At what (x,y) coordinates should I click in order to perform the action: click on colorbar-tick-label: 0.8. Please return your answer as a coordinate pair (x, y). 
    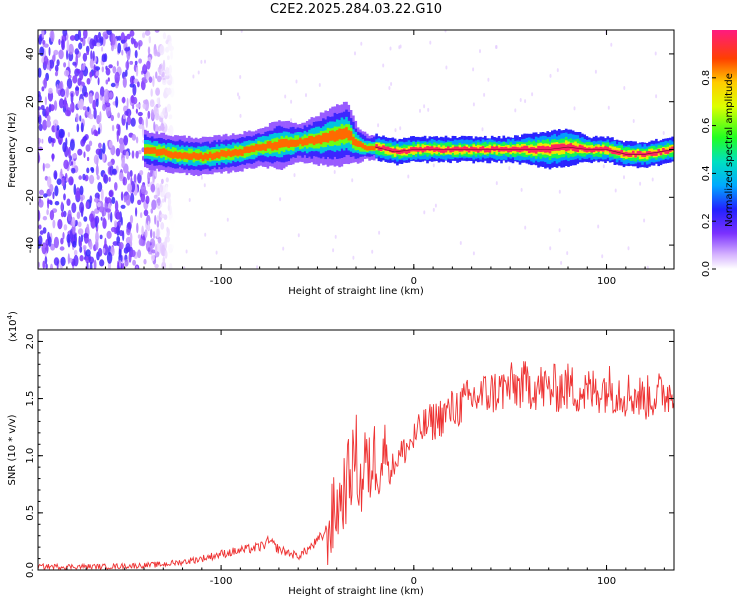
    Looking at the image, I should click on (706, 78).